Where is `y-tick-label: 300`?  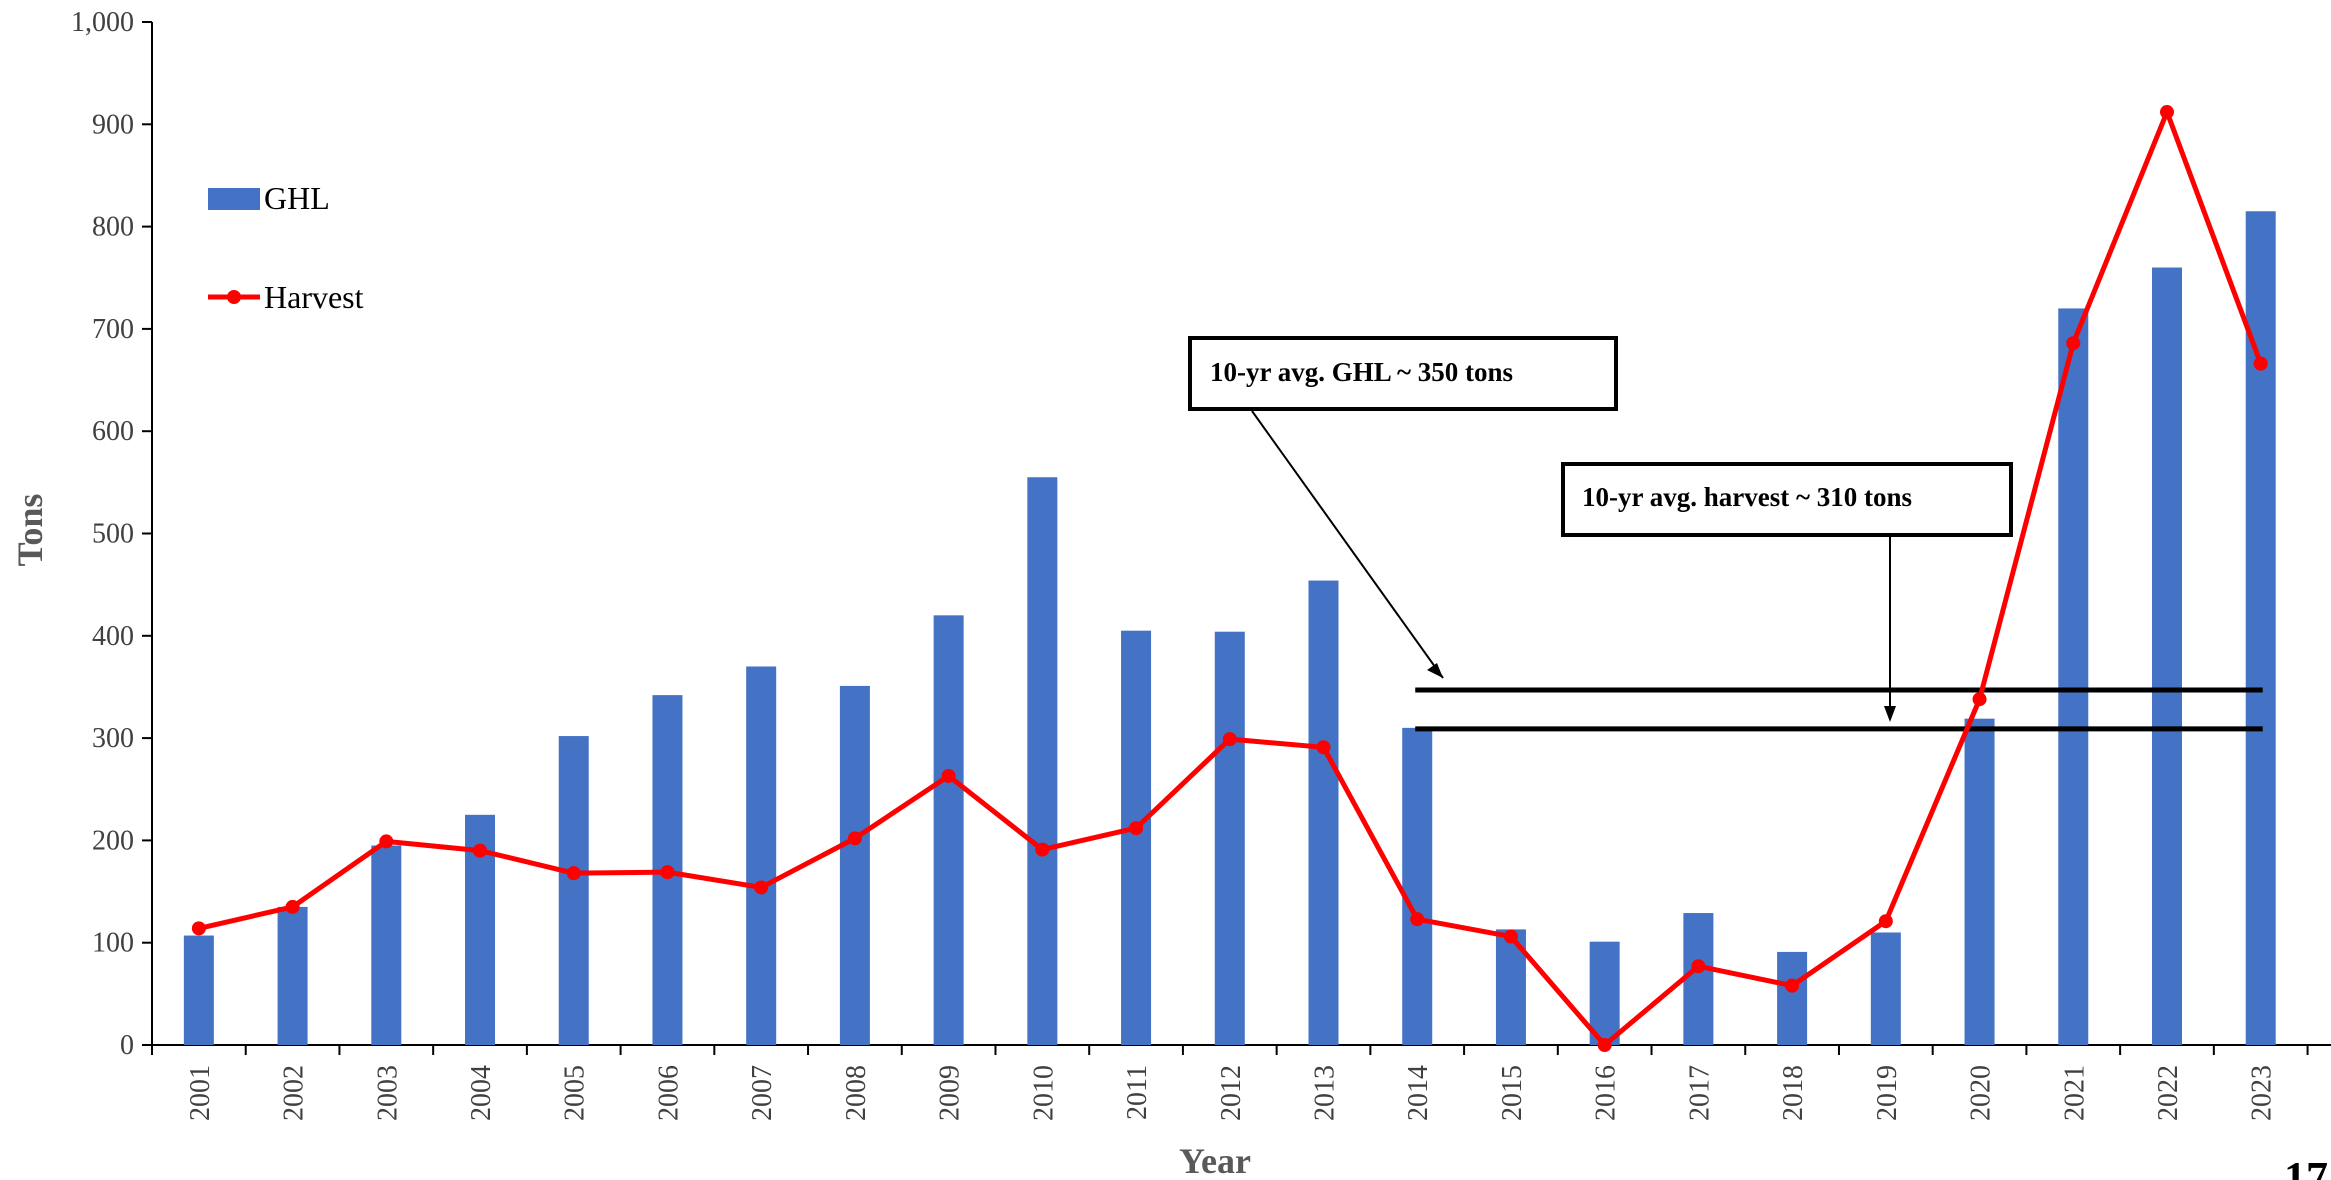 y-tick-label: 300 is located at coordinates (113, 738).